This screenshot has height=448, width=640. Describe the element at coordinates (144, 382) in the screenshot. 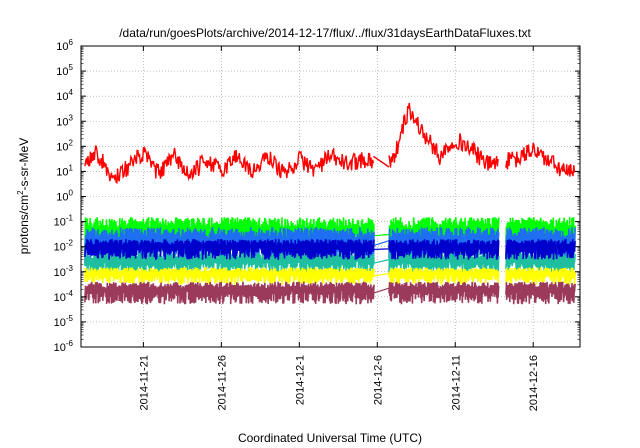

I see `x-tick-label: 2014-11-21` at that location.